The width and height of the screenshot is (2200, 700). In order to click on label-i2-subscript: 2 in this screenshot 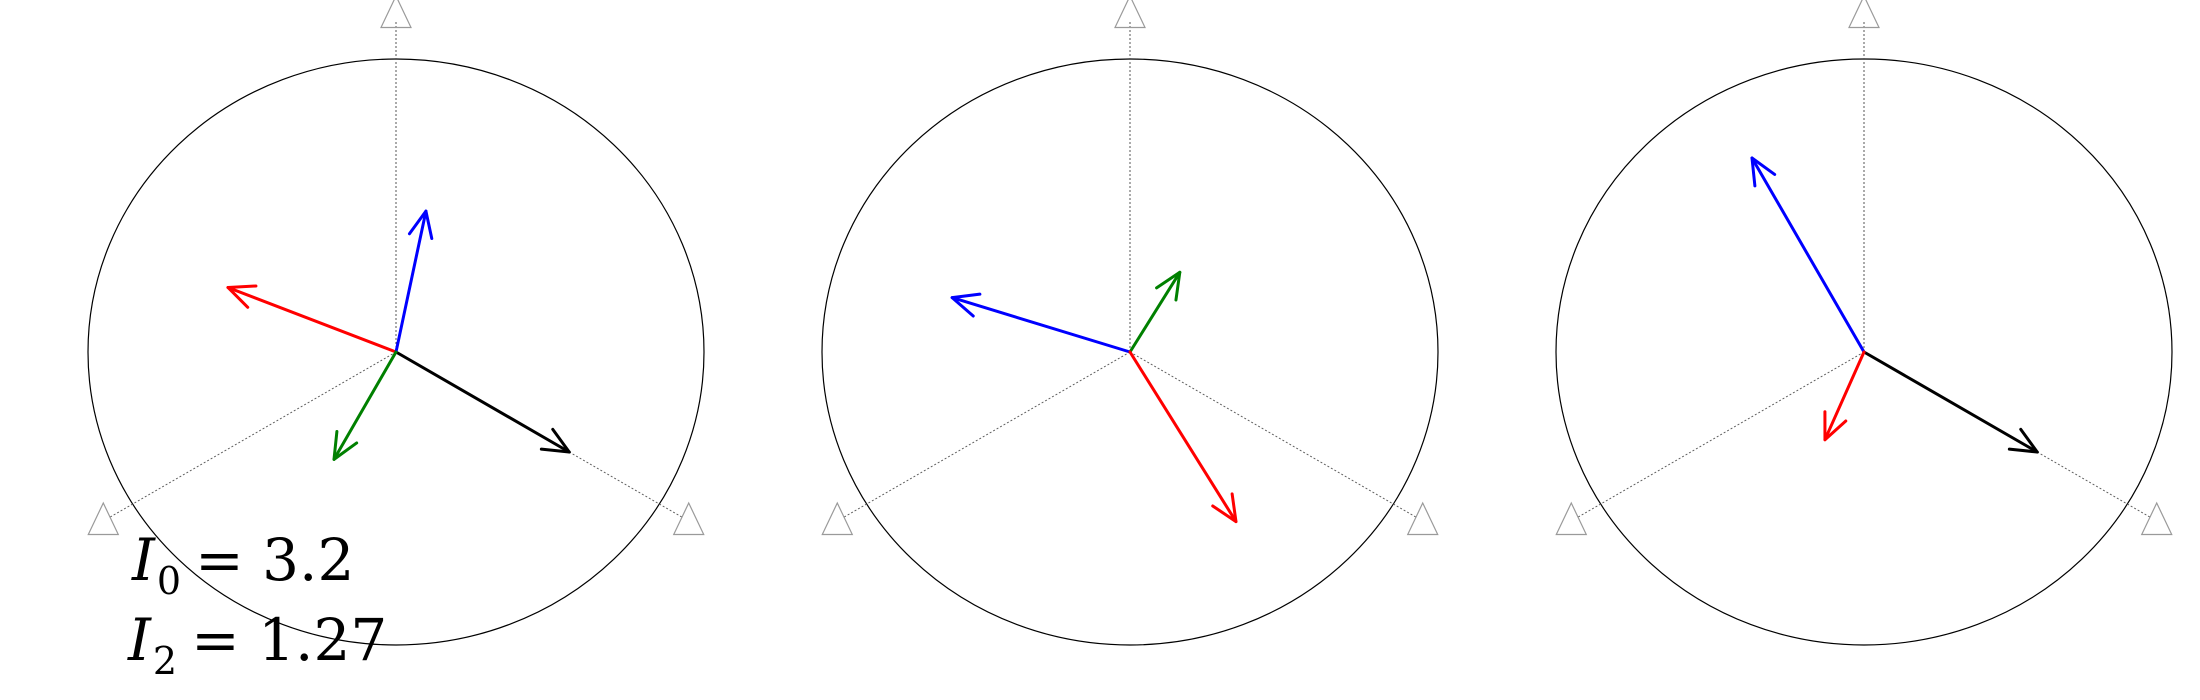, I will do `click(165, 661)`.